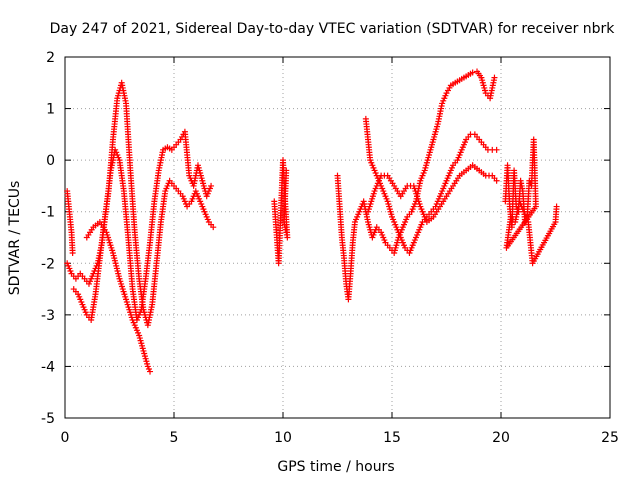 This screenshot has height=480, width=640. What do you see at coordinates (50, 110) in the screenshot?
I see `y-tick-label: 1` at bounding box center [50, 110].